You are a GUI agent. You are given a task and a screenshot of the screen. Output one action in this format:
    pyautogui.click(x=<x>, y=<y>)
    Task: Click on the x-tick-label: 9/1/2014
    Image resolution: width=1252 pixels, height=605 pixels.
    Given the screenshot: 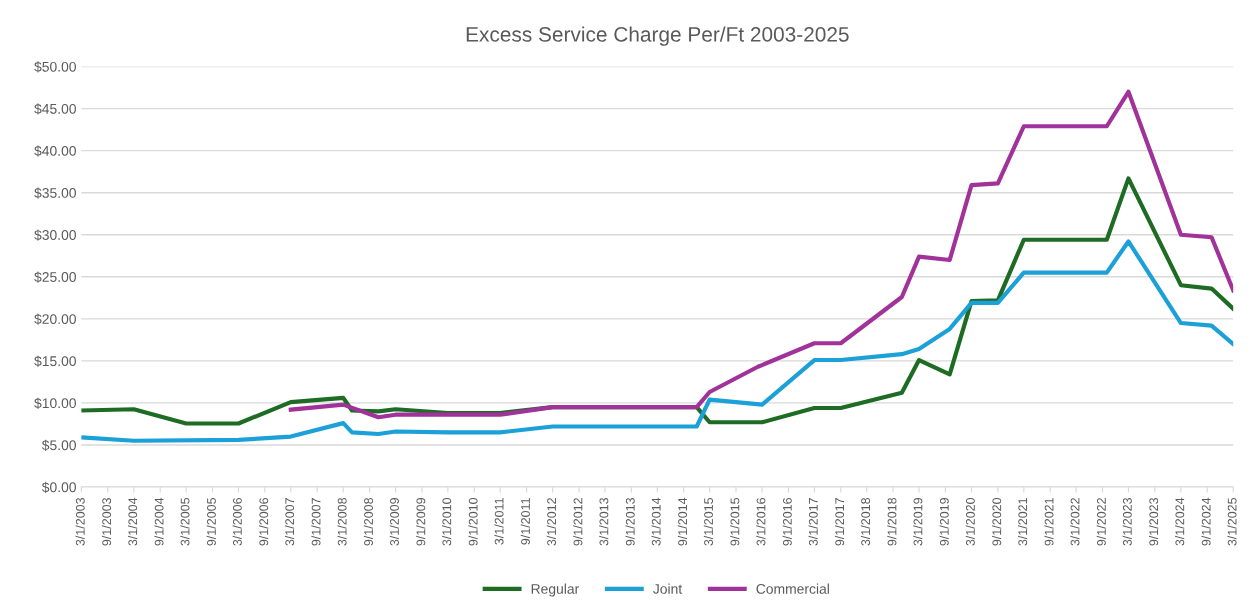 What is the action you would take?
    pyautogui.click(x=682, y=521)
    